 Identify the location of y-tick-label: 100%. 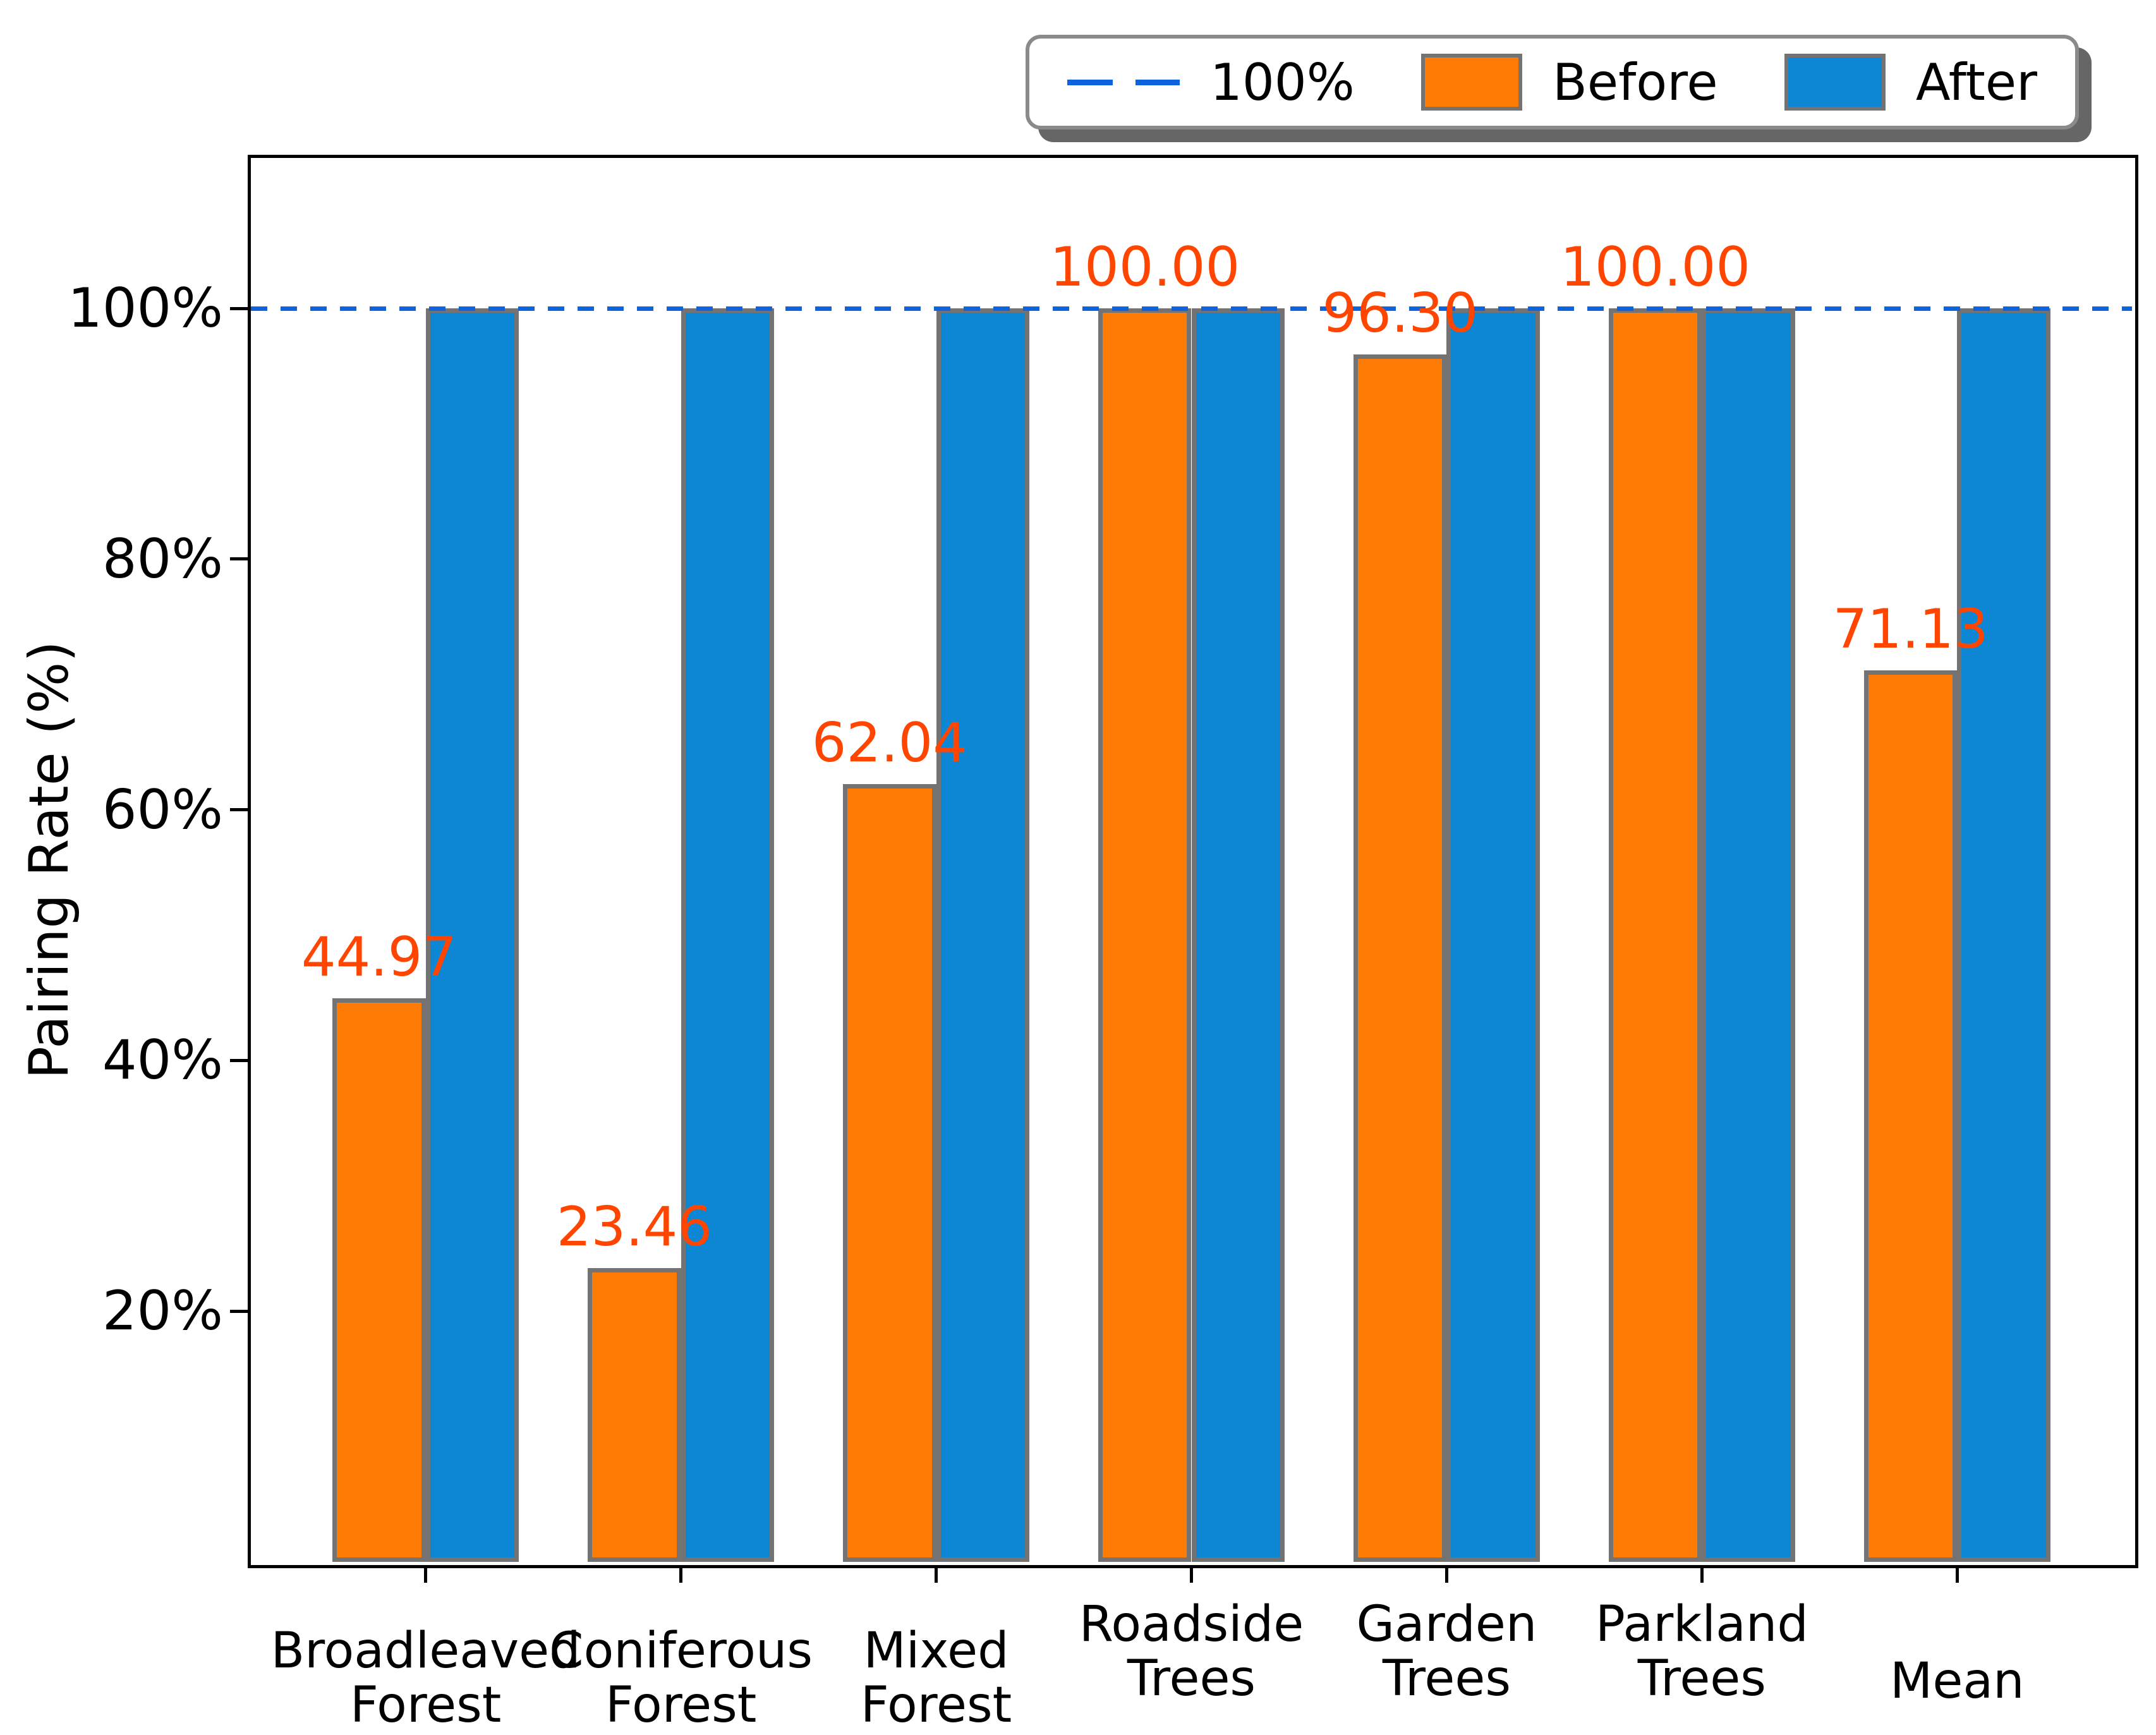
(145, 309).